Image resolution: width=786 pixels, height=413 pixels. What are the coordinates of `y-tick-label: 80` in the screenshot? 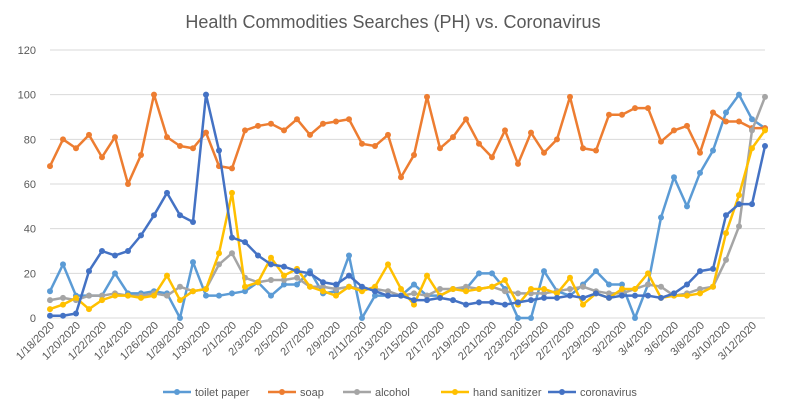 It's located at (30, 140).